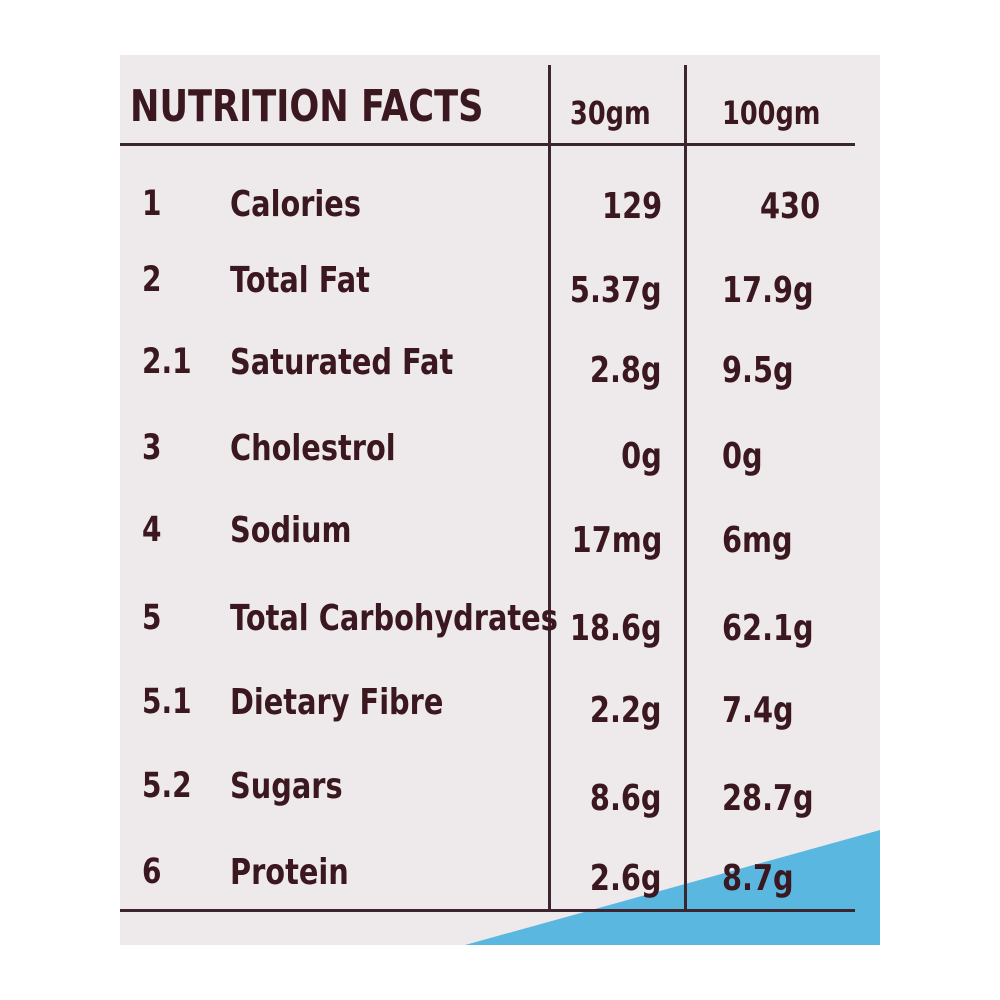 The height and width of the screenshot is (1000, 1000). What do you see at coordinates (768, 290) in the screenshot?
I see `value-per-100gm: 17.9g` at bounding box center [768, 290].